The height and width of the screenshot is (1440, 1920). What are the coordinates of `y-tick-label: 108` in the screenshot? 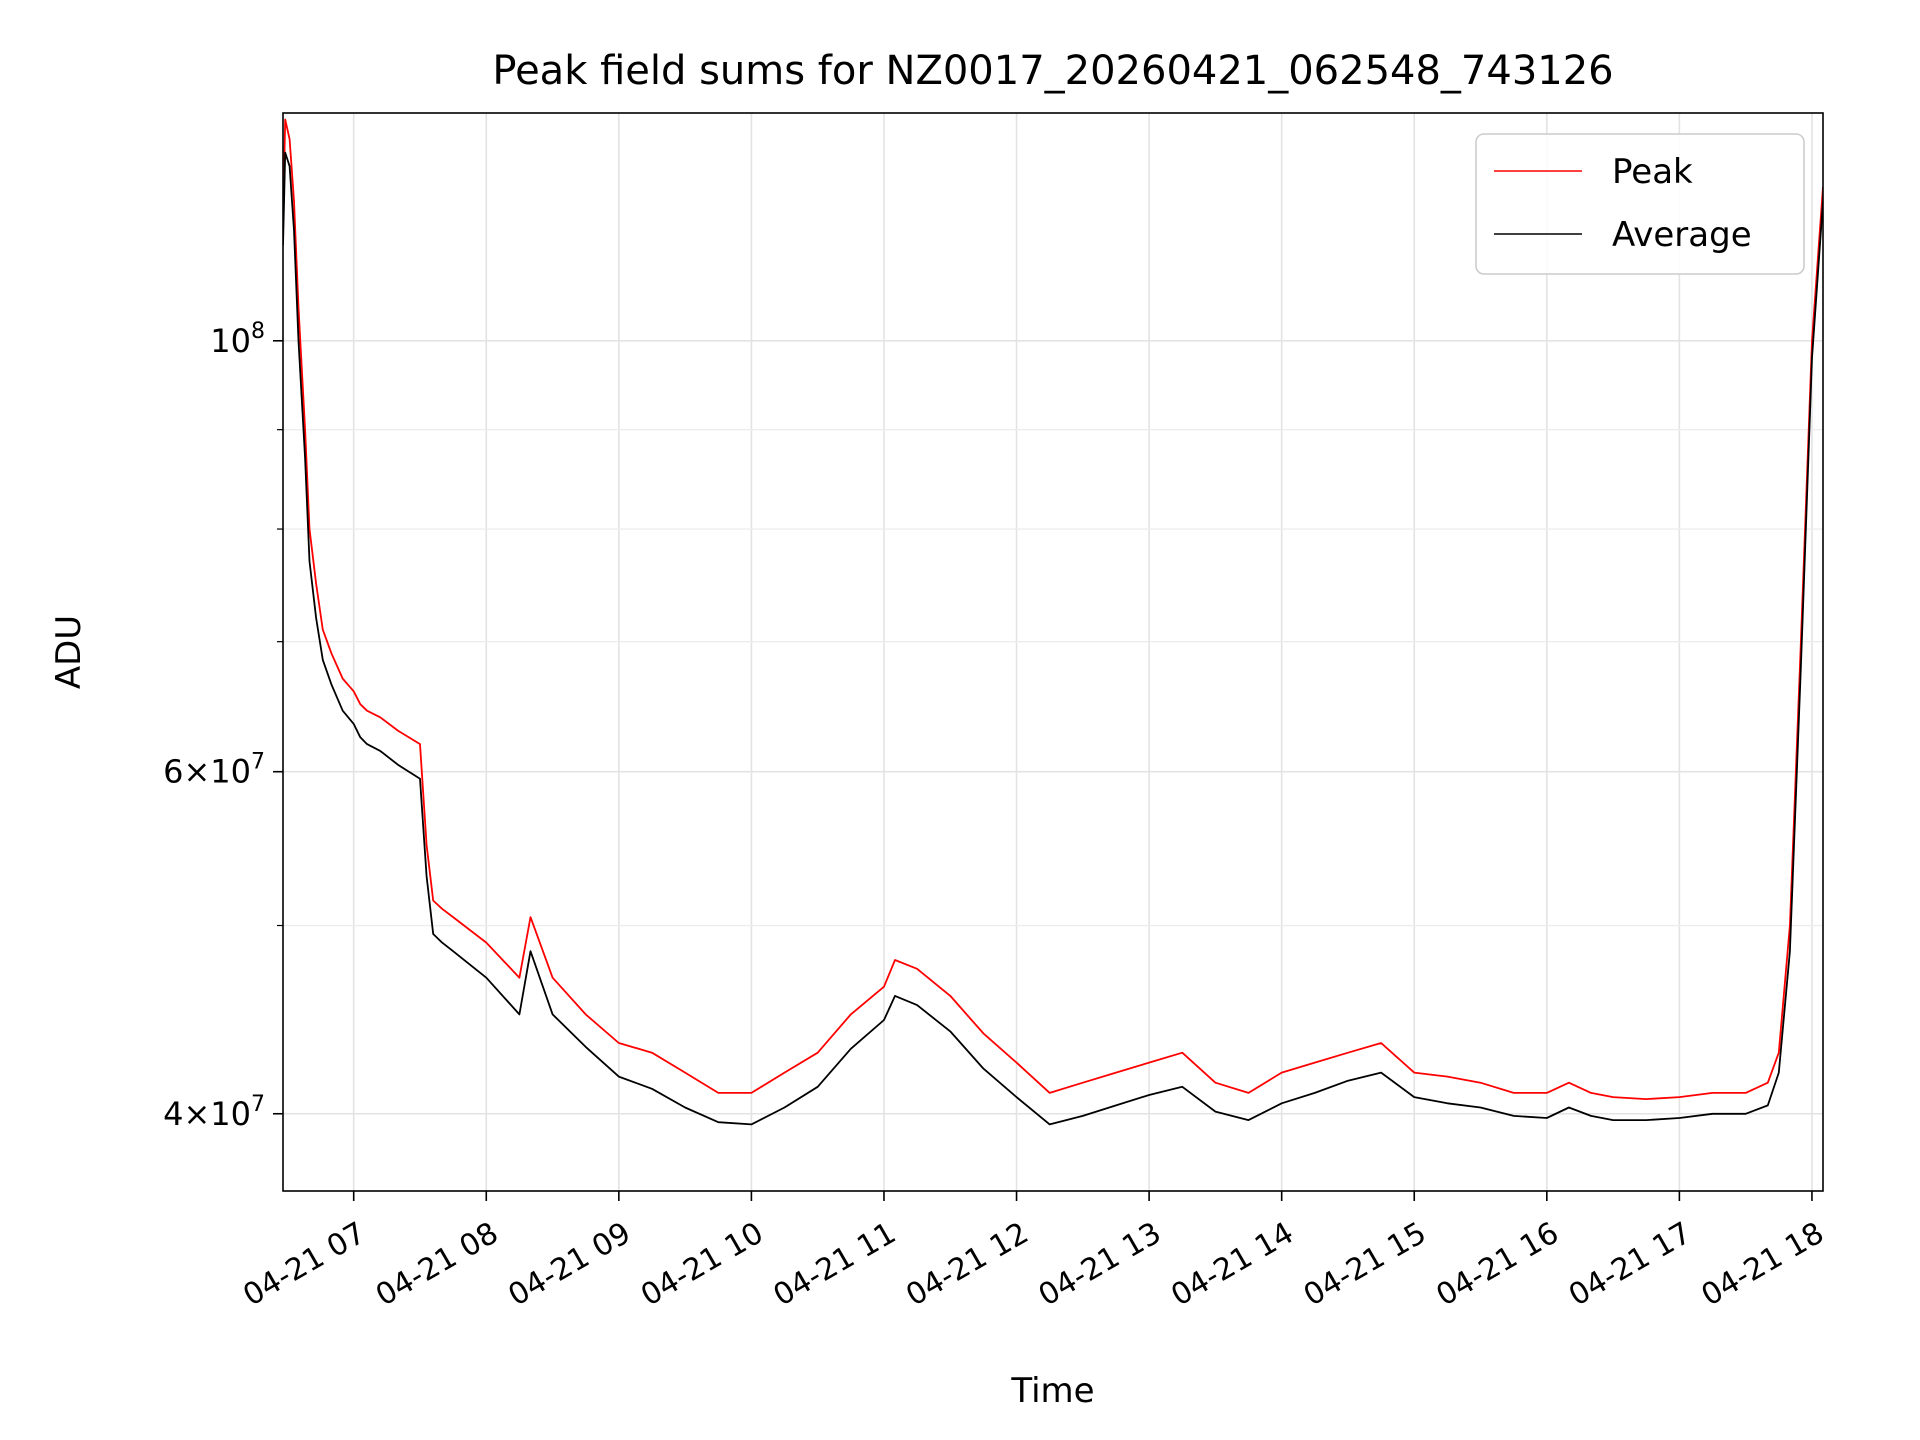 It's located at (237, 339).